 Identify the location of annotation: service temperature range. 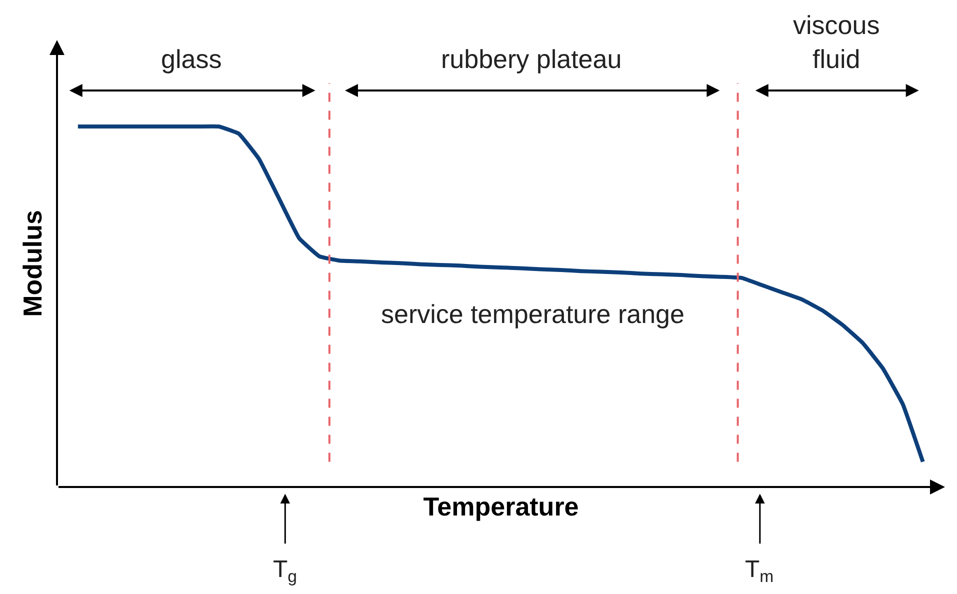
(532, 314).